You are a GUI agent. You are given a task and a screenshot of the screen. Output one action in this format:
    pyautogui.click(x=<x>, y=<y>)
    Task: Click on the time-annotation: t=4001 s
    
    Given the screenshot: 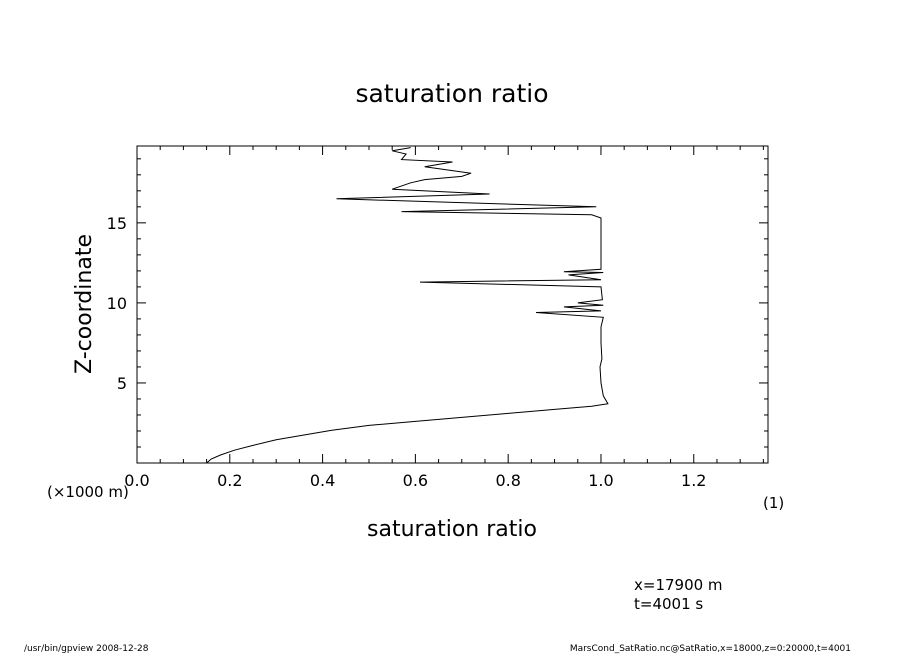 What is the action you would take?
    pyautogui.click(x=668, y=604)
    